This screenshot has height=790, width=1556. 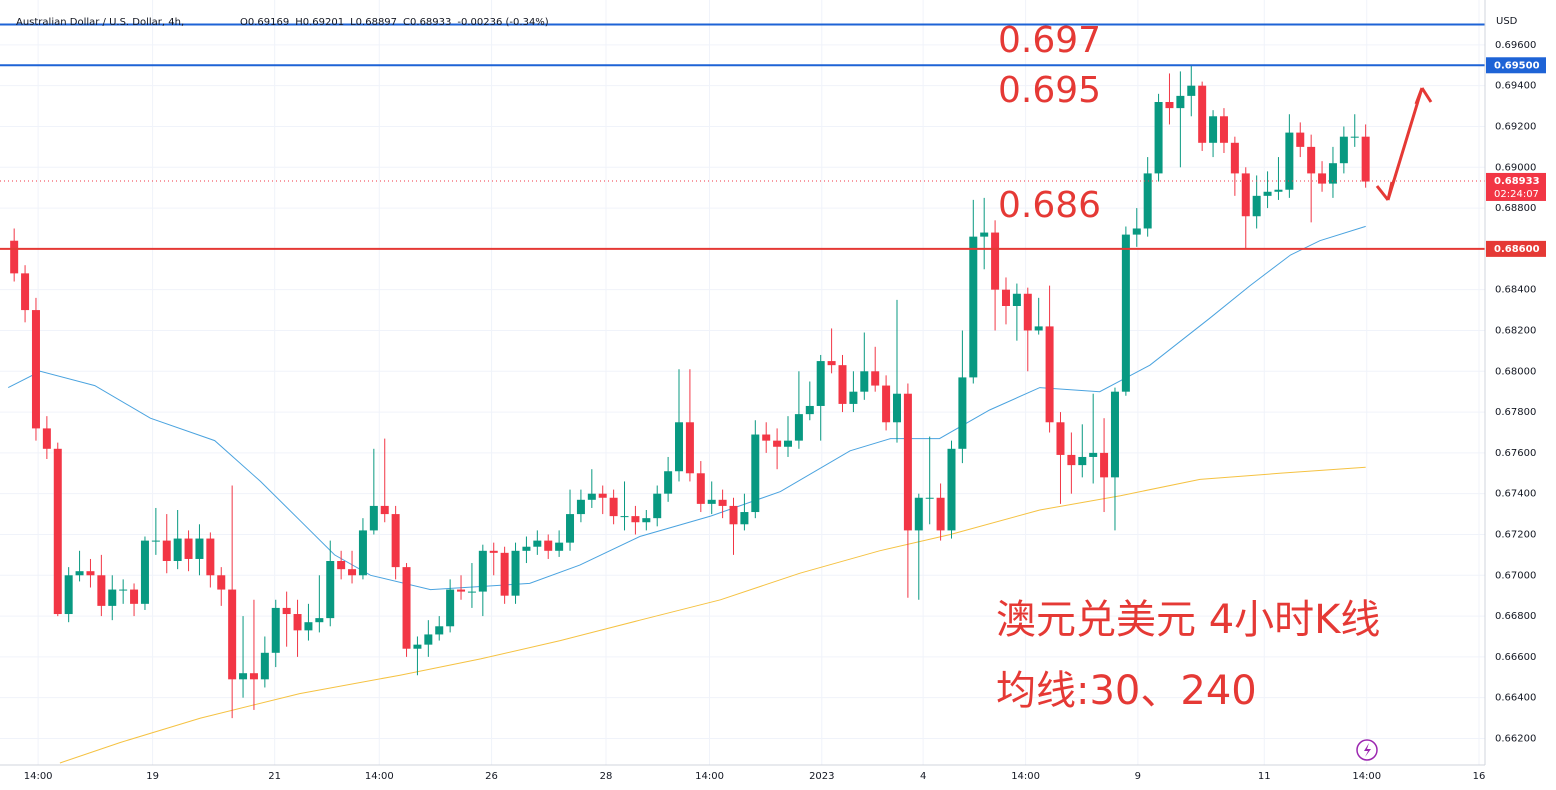 What do you see at coordinates (1515, 371) in the screenshot?
I see `y-tick-label: 0.68000` at bounding box center [1515, 371].